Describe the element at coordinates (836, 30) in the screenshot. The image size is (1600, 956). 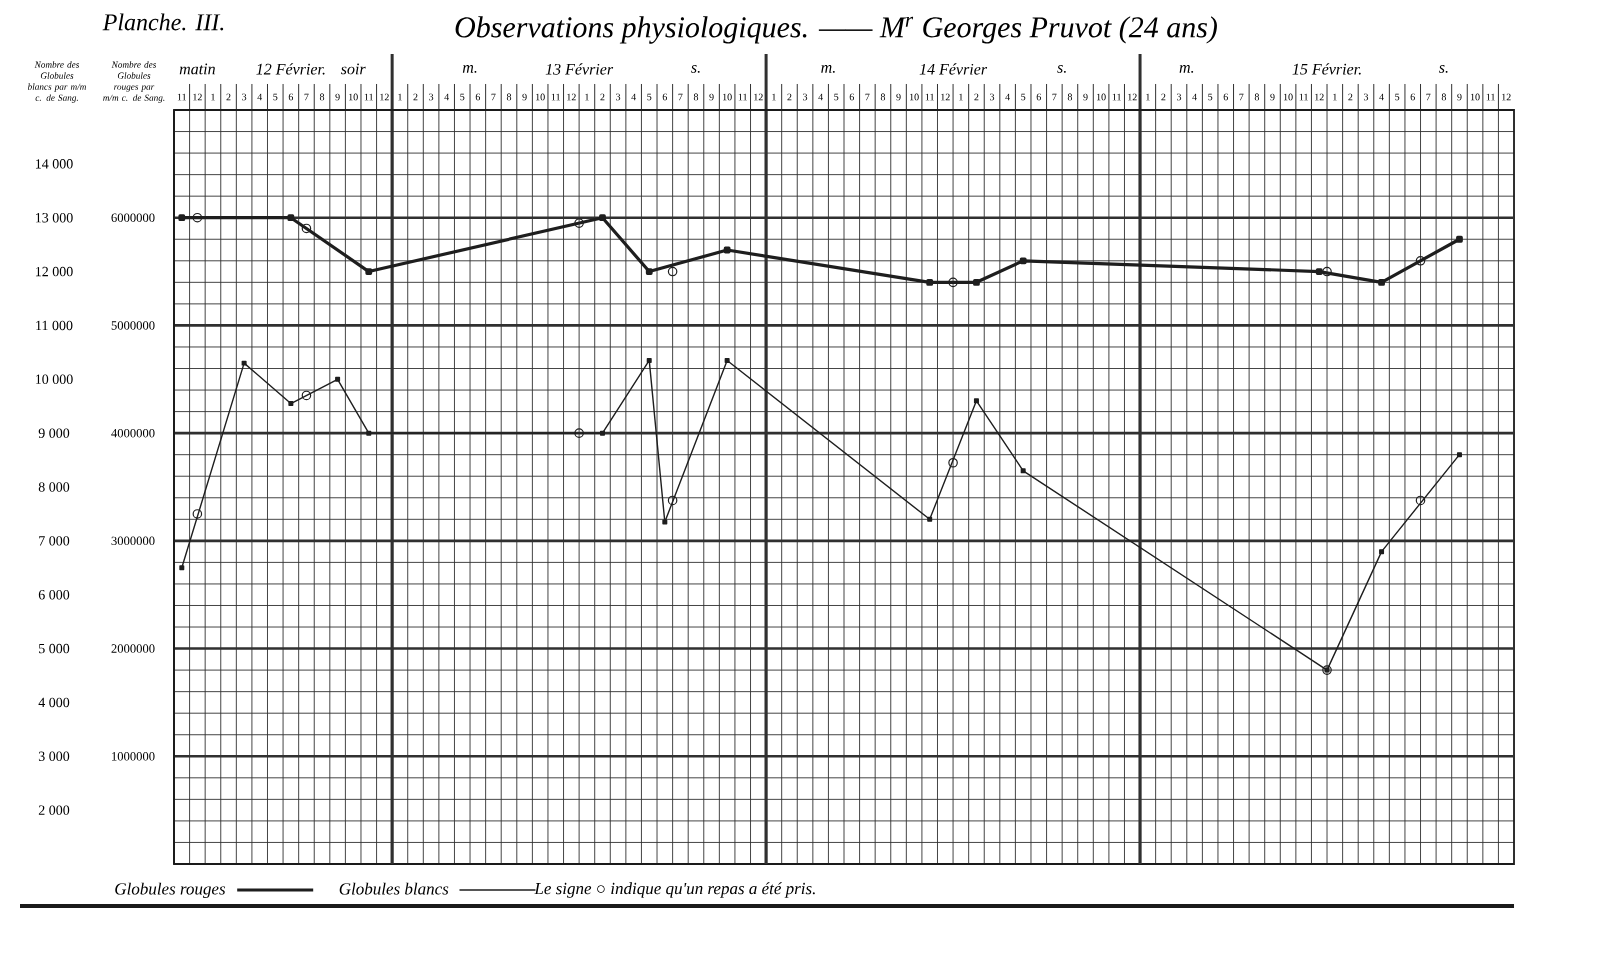
I see `chart-title: Observations physiologiques. —— M$^{r}$ Georges Pruvot (24 ans)` at that location.